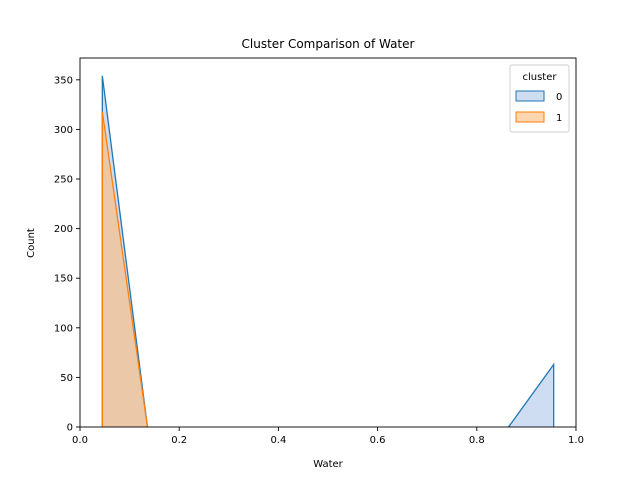  What do you see at coordinates (63, 180) in the screenshot?
I see `y-tick-label: 250` at bounding box center [63, 180].